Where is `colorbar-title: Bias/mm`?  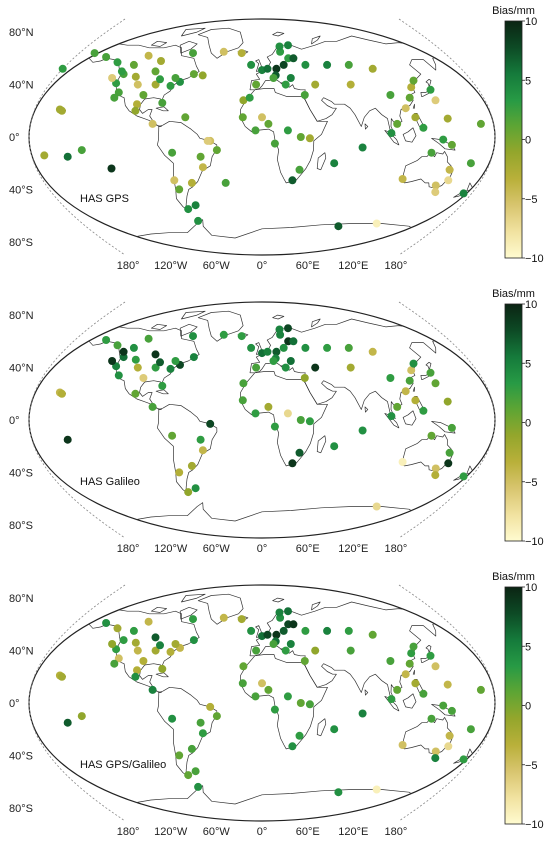 colorbar-title: Bias/mm is located at coordinates (513, 11).